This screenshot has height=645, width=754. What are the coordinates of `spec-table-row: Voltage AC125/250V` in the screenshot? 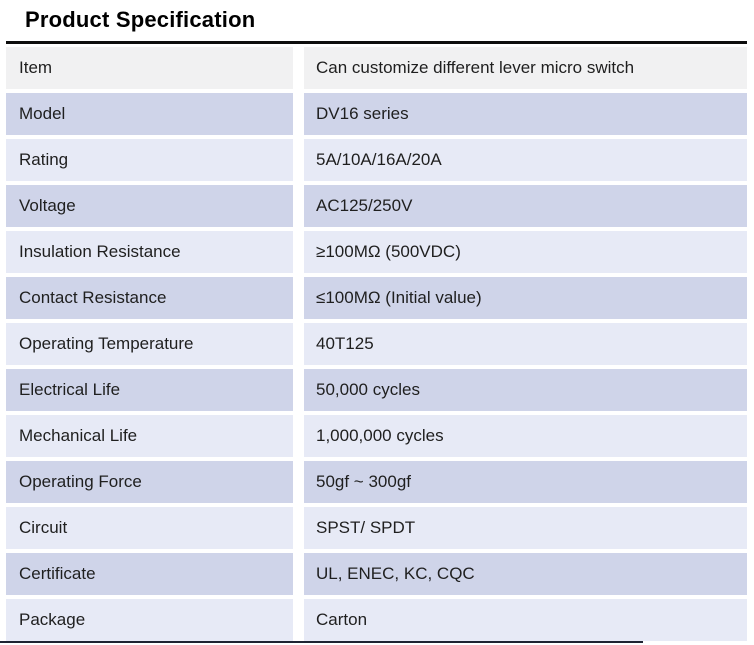 It's located at (376, 206).